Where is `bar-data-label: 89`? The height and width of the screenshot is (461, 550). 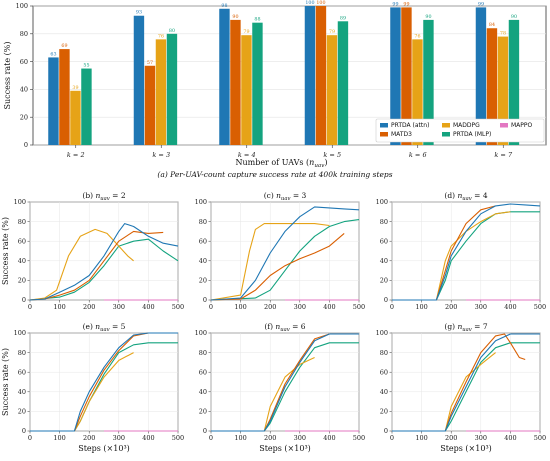
bar-data-label: 89 is located at coordinates (343, 18).